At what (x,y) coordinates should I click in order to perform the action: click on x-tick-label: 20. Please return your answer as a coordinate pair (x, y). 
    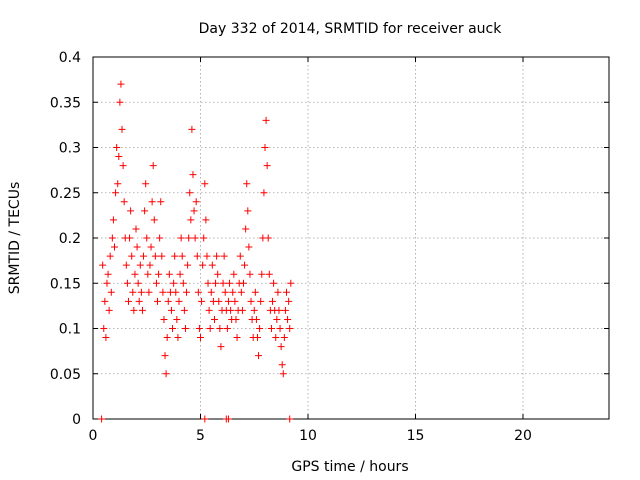
    Looking at the image, I should click on (523, 436).